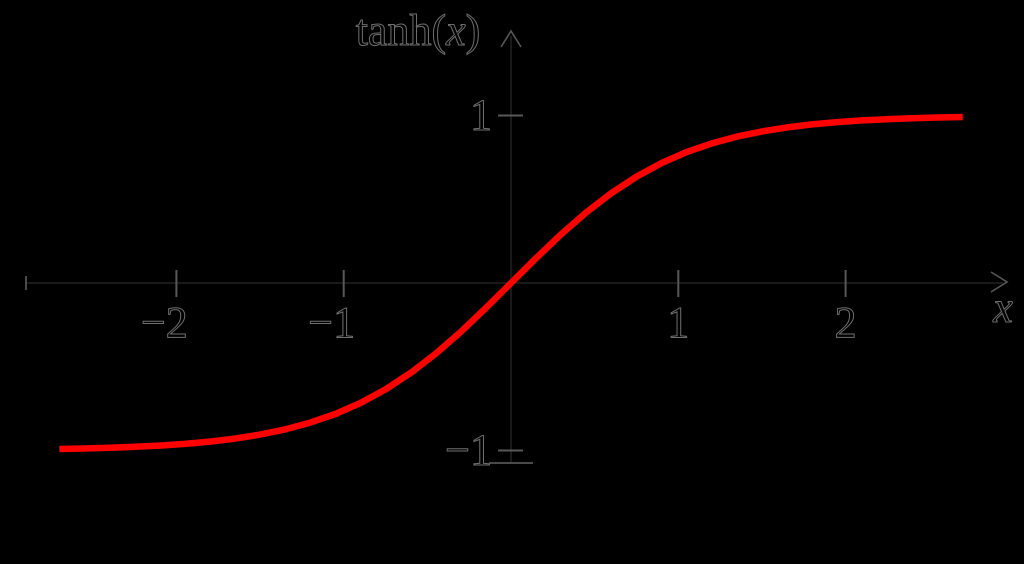 This screenshot has height=564, width=1024. Describe the element at coordinates (455, 30) in the screenshot. I see `plot-title-variable: x` at that location.